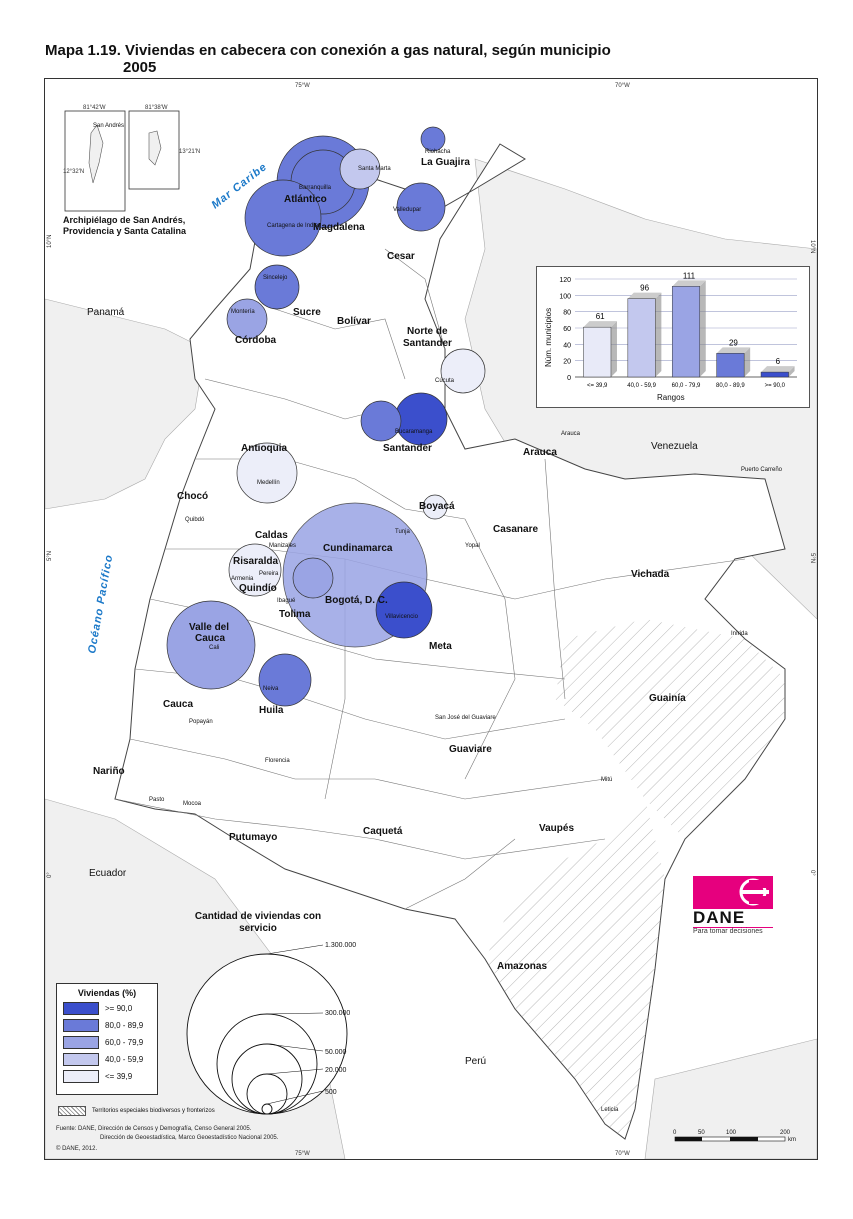 The width and height of the screenshot is (853, 1219). What do you see at coordinates (358, 548) in the screenshot?
I see `dept-label-cundinamarca: Cundinamarca` at bounding box center [358, 548].